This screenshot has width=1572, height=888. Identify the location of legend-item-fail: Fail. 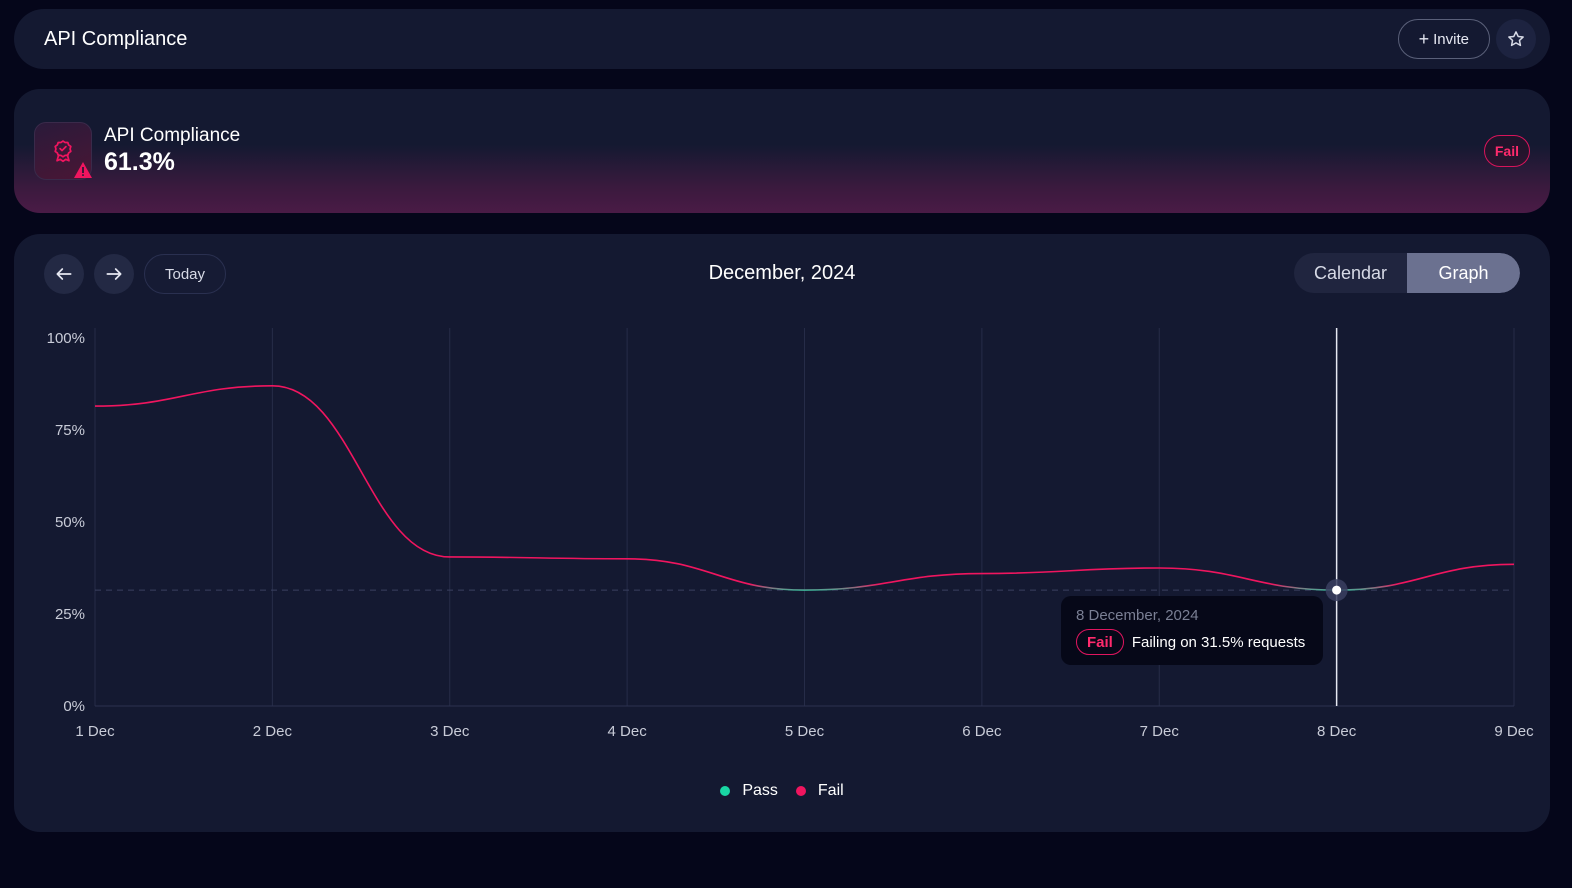
(819, 791).